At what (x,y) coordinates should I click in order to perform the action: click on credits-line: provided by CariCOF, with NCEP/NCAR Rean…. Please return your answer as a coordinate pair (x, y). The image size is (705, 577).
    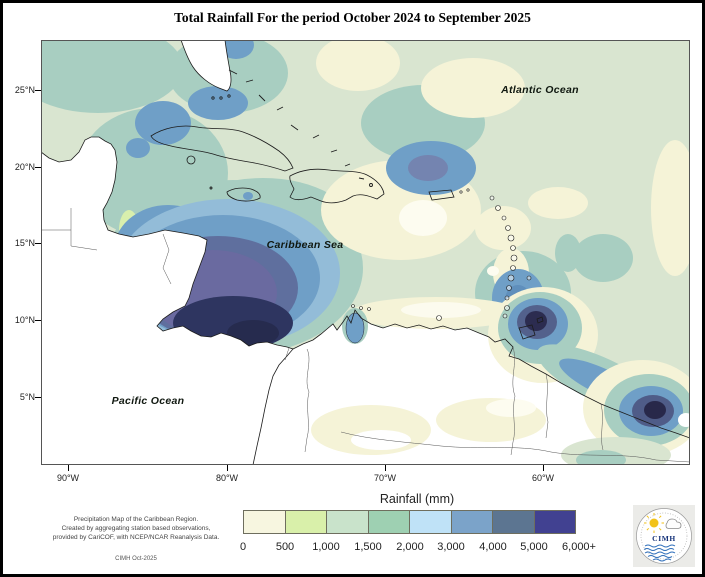
    Looking at the image, I should click on (136, 537).